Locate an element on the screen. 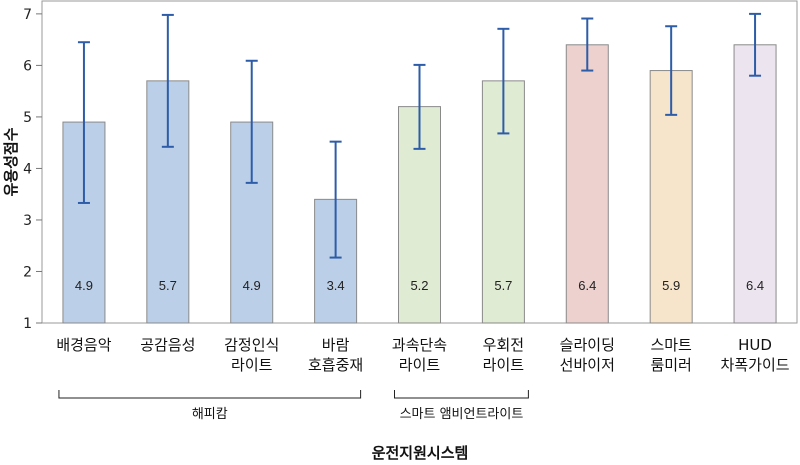  y-tick-label: 7 is located at coordinates (27, 15).